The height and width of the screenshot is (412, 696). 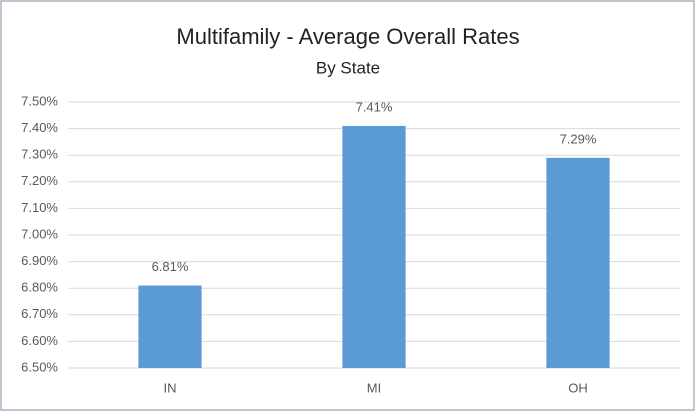 What do you see at coordinates (39, 287) in the screenshot?
I see `y-tick-label: 6.80%` at bounding box center [39, 287].